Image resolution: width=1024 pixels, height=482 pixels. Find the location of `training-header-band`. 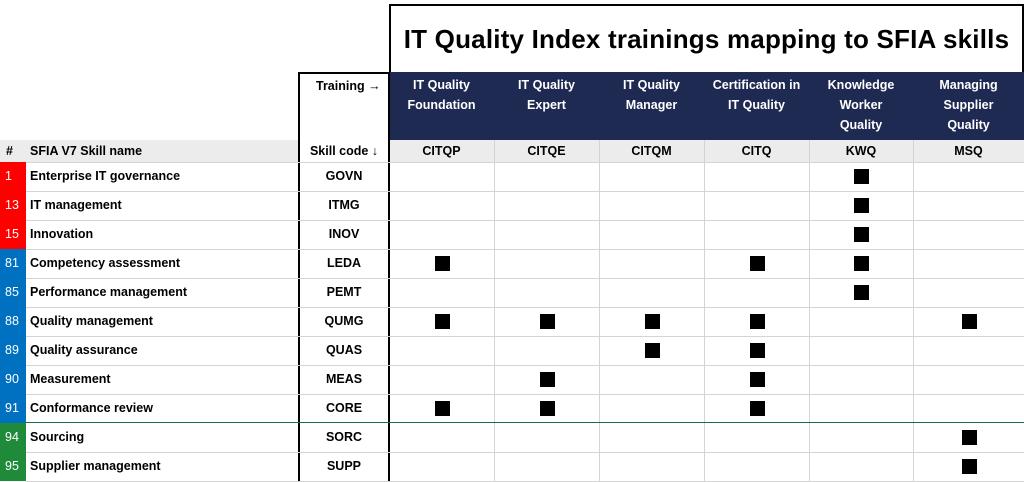

training-header-band is located at coordinates (706, 106).